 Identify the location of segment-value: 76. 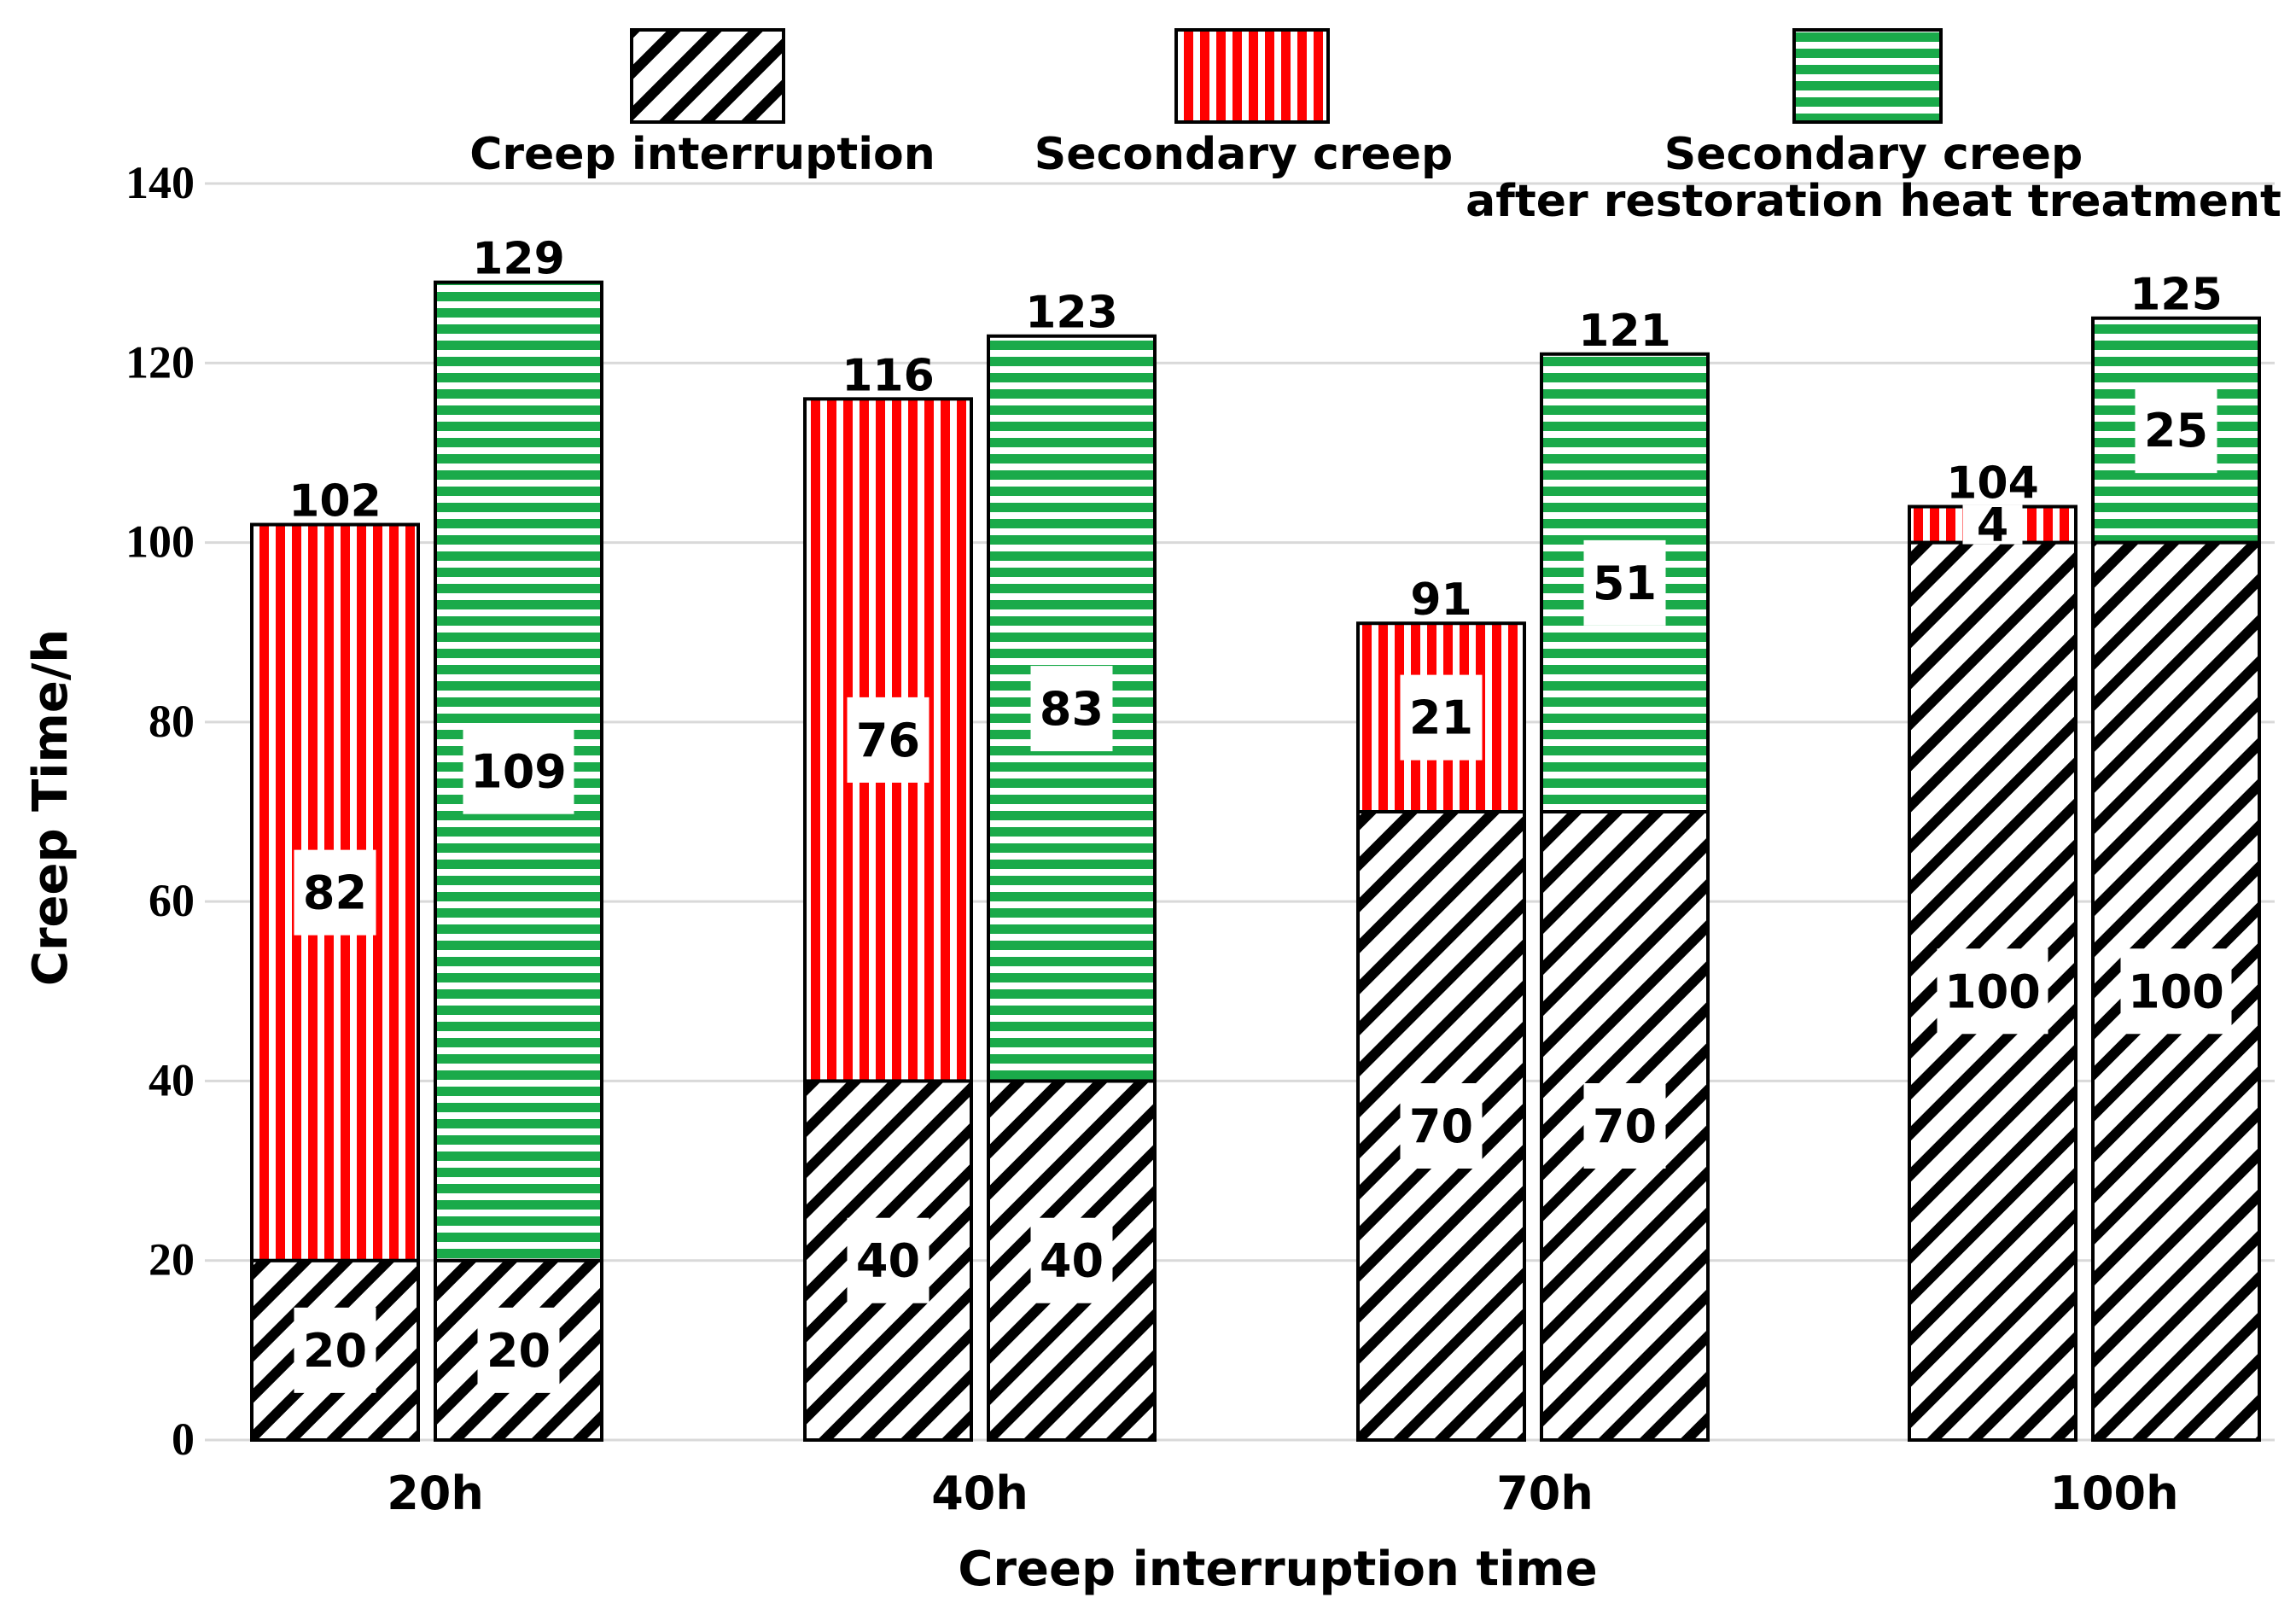
(888, 740).